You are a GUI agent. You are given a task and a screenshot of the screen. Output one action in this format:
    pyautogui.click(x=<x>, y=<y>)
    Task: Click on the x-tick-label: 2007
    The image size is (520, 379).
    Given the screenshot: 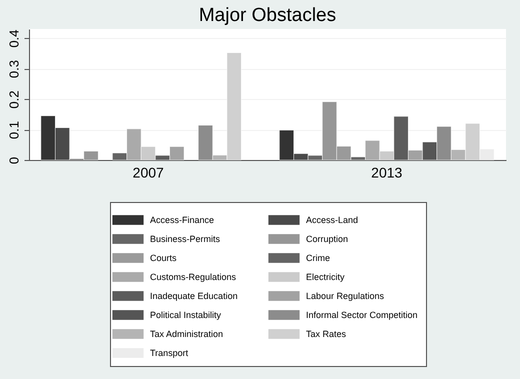 What is the action you would take?
    pyautogui.click(x=148, y=172)
    